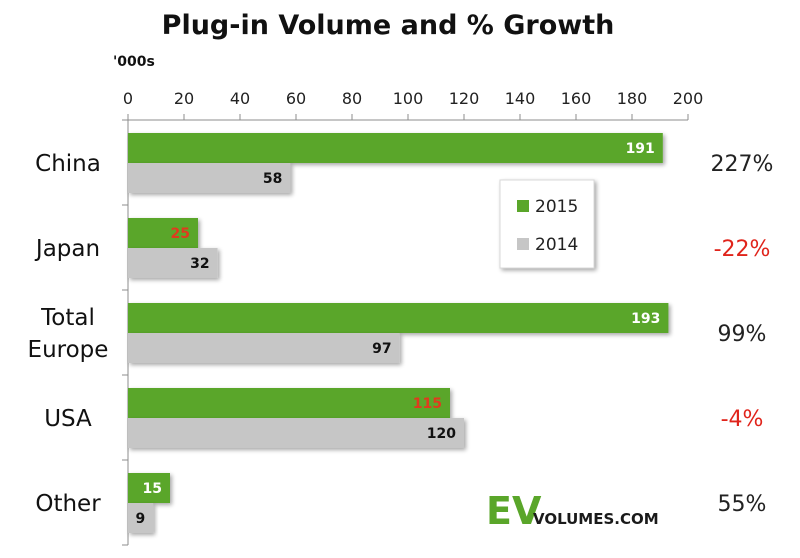 The height and width of the screenshot is (558, 800). Describe the element at coordinates (464, 98) in the screenshot. I see `x-tick-label: 120` at that location.